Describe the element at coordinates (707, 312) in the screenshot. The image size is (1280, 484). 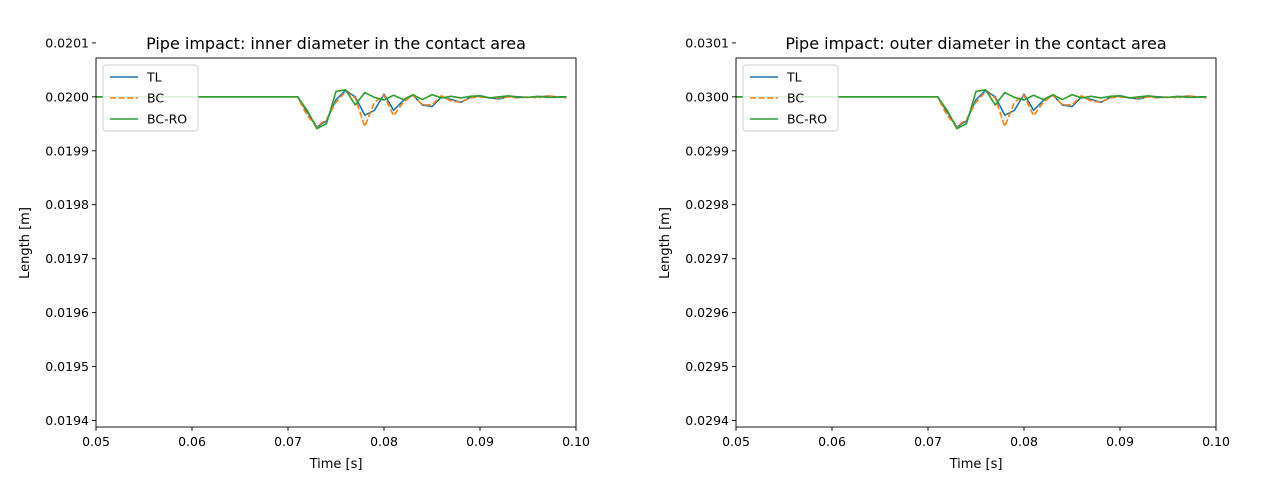
I see `y-tick-label: 0.0296` at that location.